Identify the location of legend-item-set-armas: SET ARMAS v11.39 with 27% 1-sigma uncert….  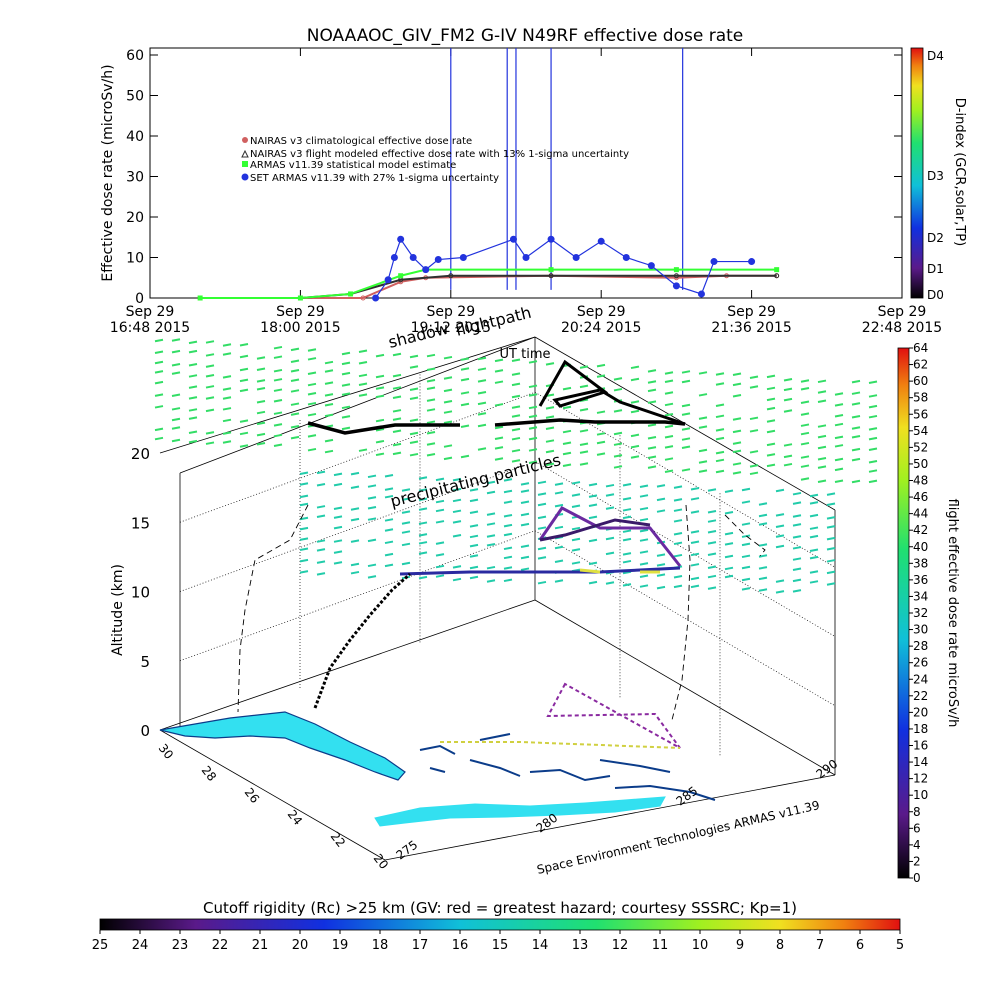
(370, 178).